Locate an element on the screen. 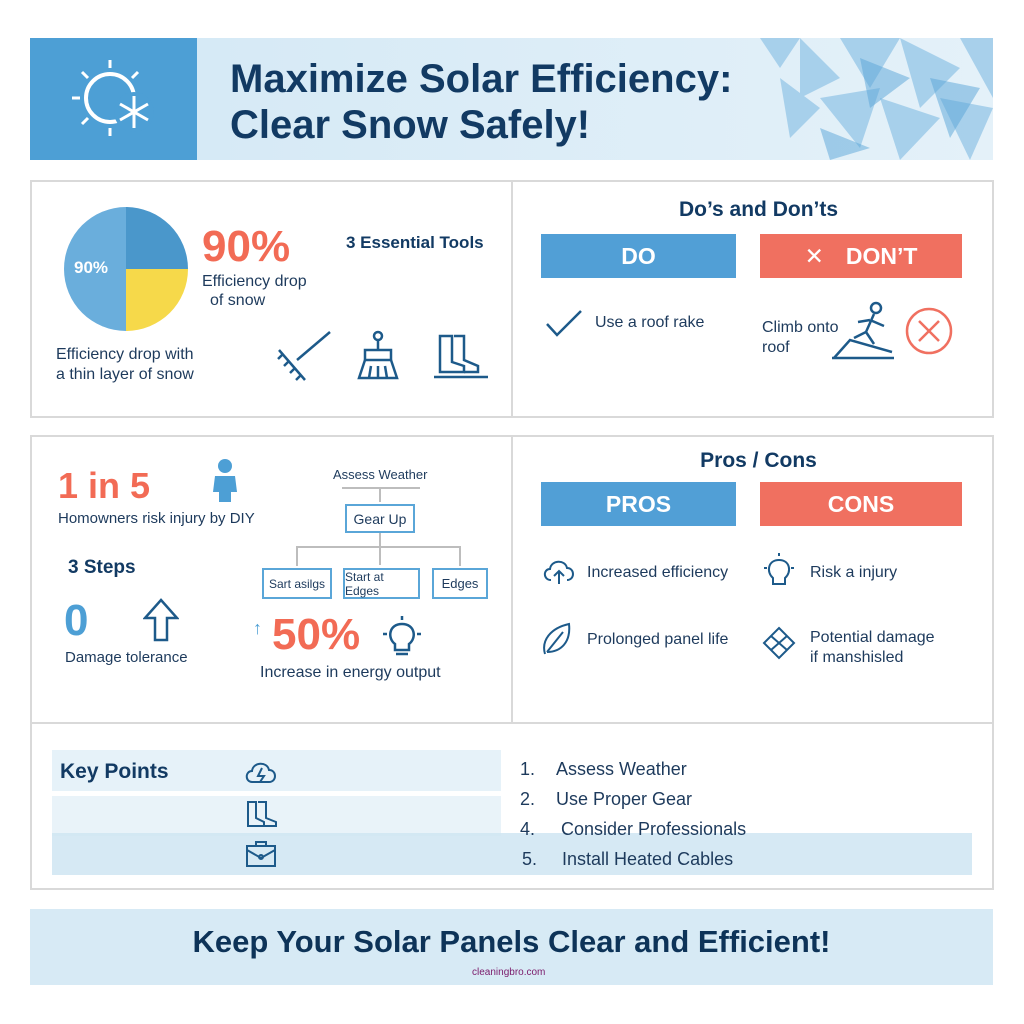 This screenshot has height=1024, width=1024. key-point-text: Consider Professionals is located at coordinates (654, 829).